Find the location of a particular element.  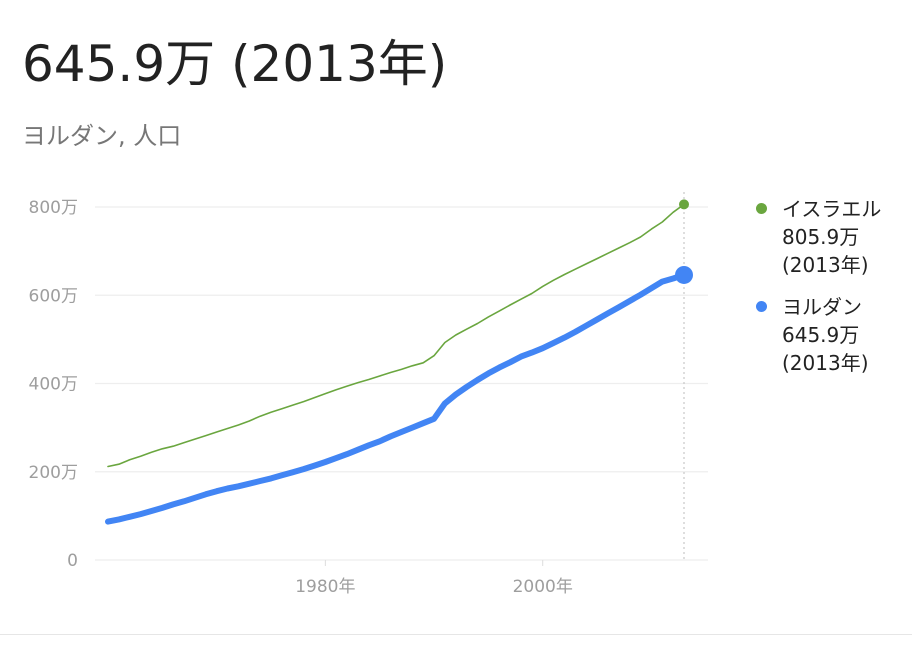

headline-value: 645.9万 is located at coordinates (119, 64).